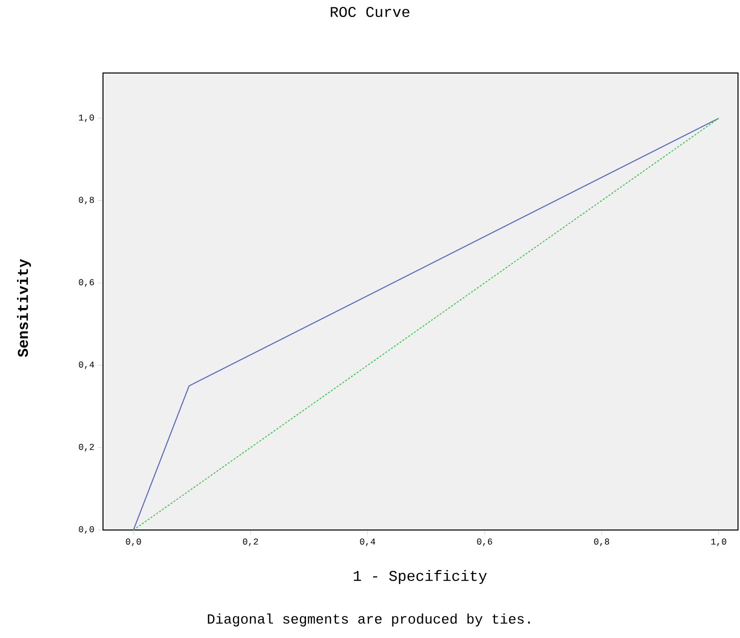 Image resolution: width=740 pixels, height=638 pixels. I want to click on y-tick-label: 0,0, so click(86, 530).